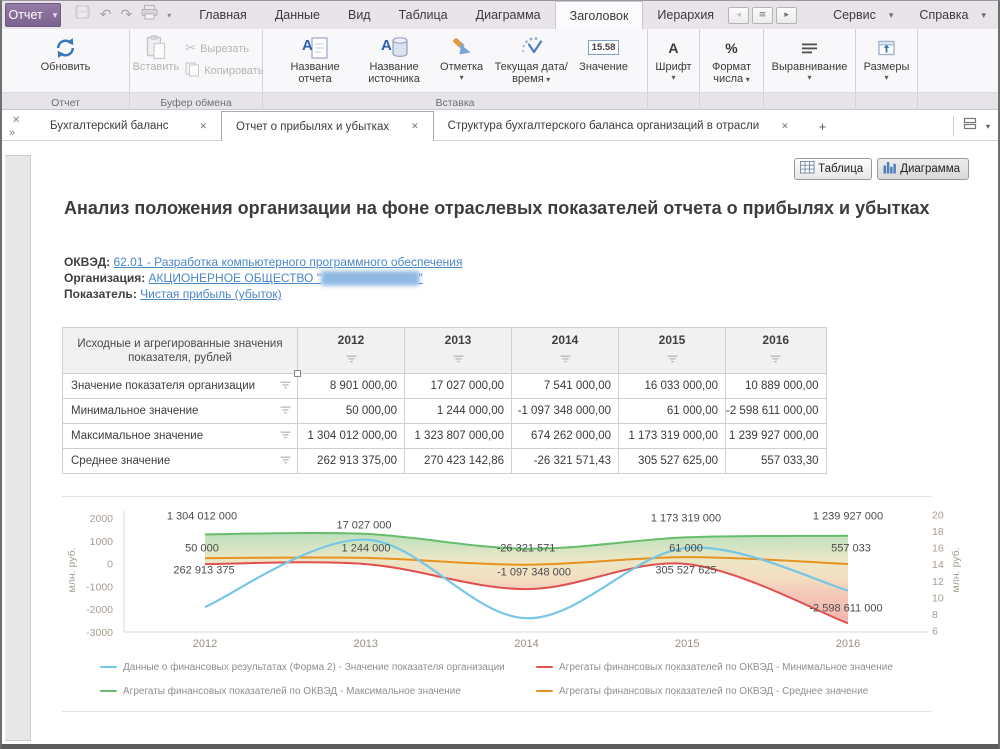  What do you see at coordinates (423, 15) in the screenshot?
I see `ribbon-tab-таблица: Таблица` at bounding box center [423, 15].